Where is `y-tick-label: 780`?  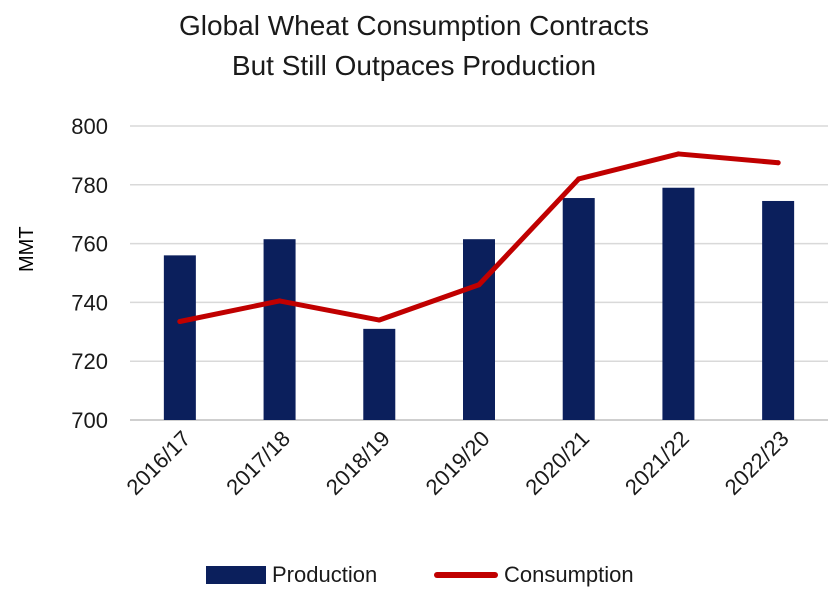
y-tick-label: 780 is located at coordinates (89, 185).